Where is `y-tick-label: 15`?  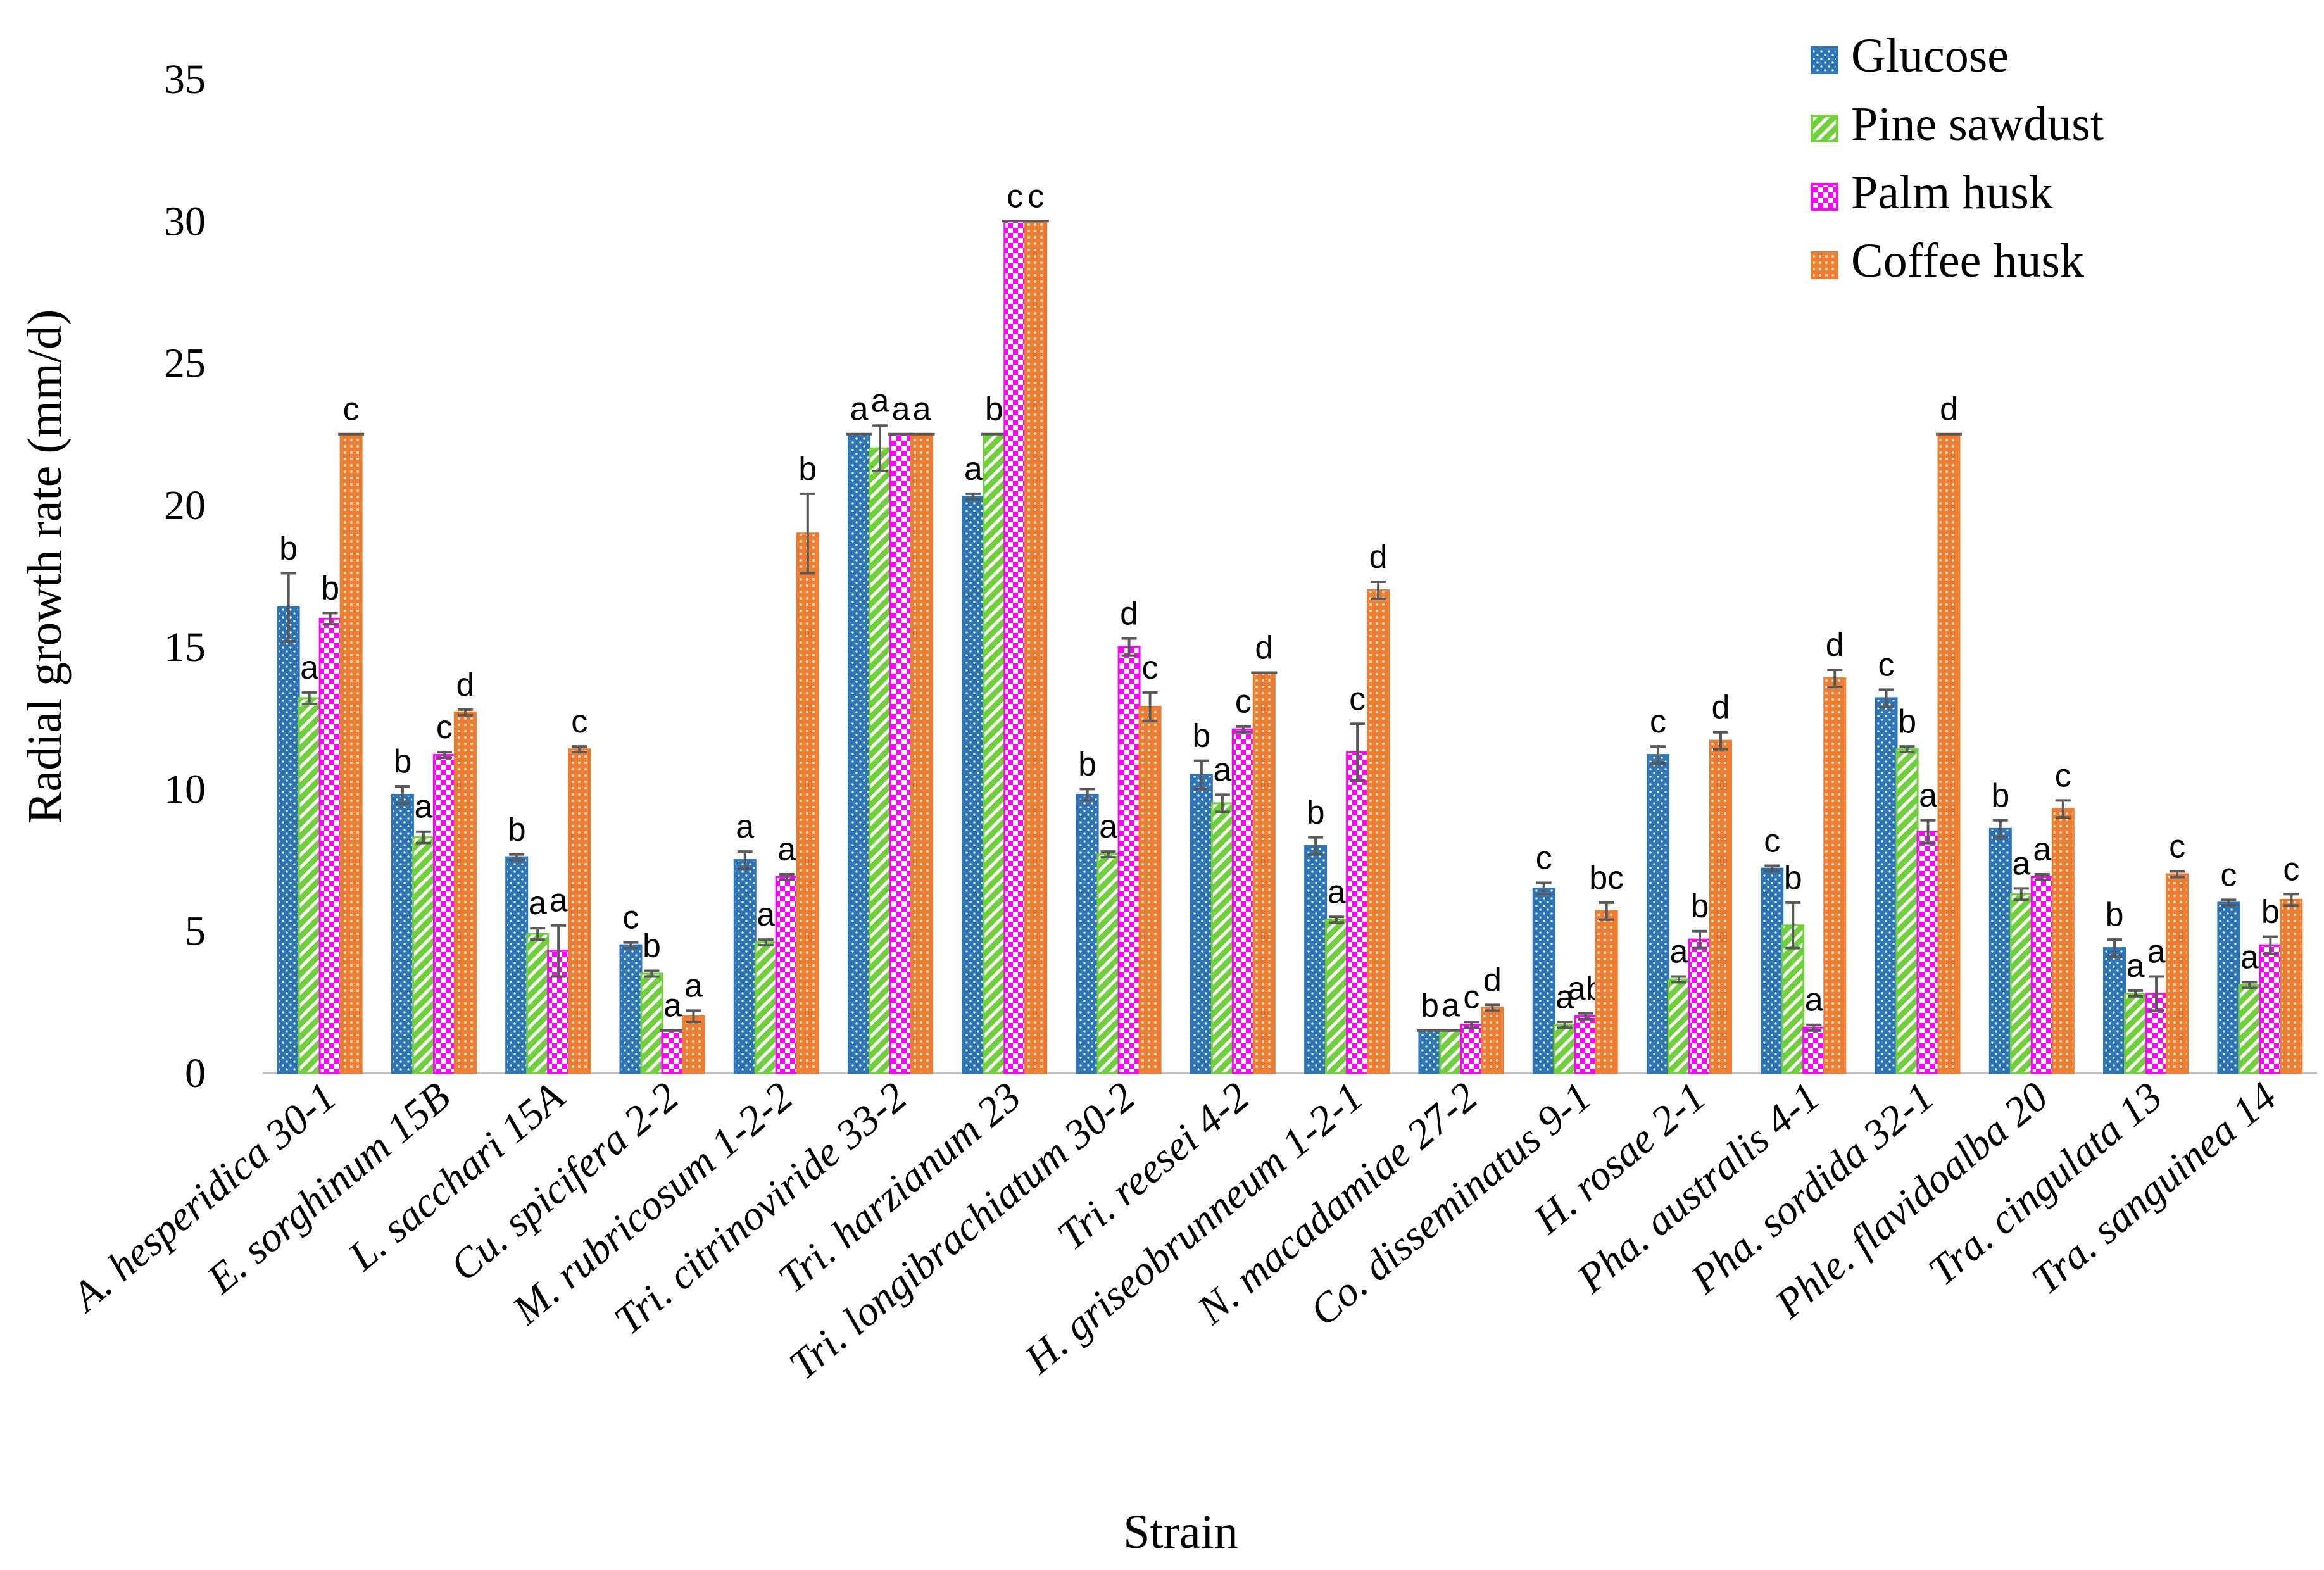 y-tick-label: 15 is located at coordinates (185, 647).